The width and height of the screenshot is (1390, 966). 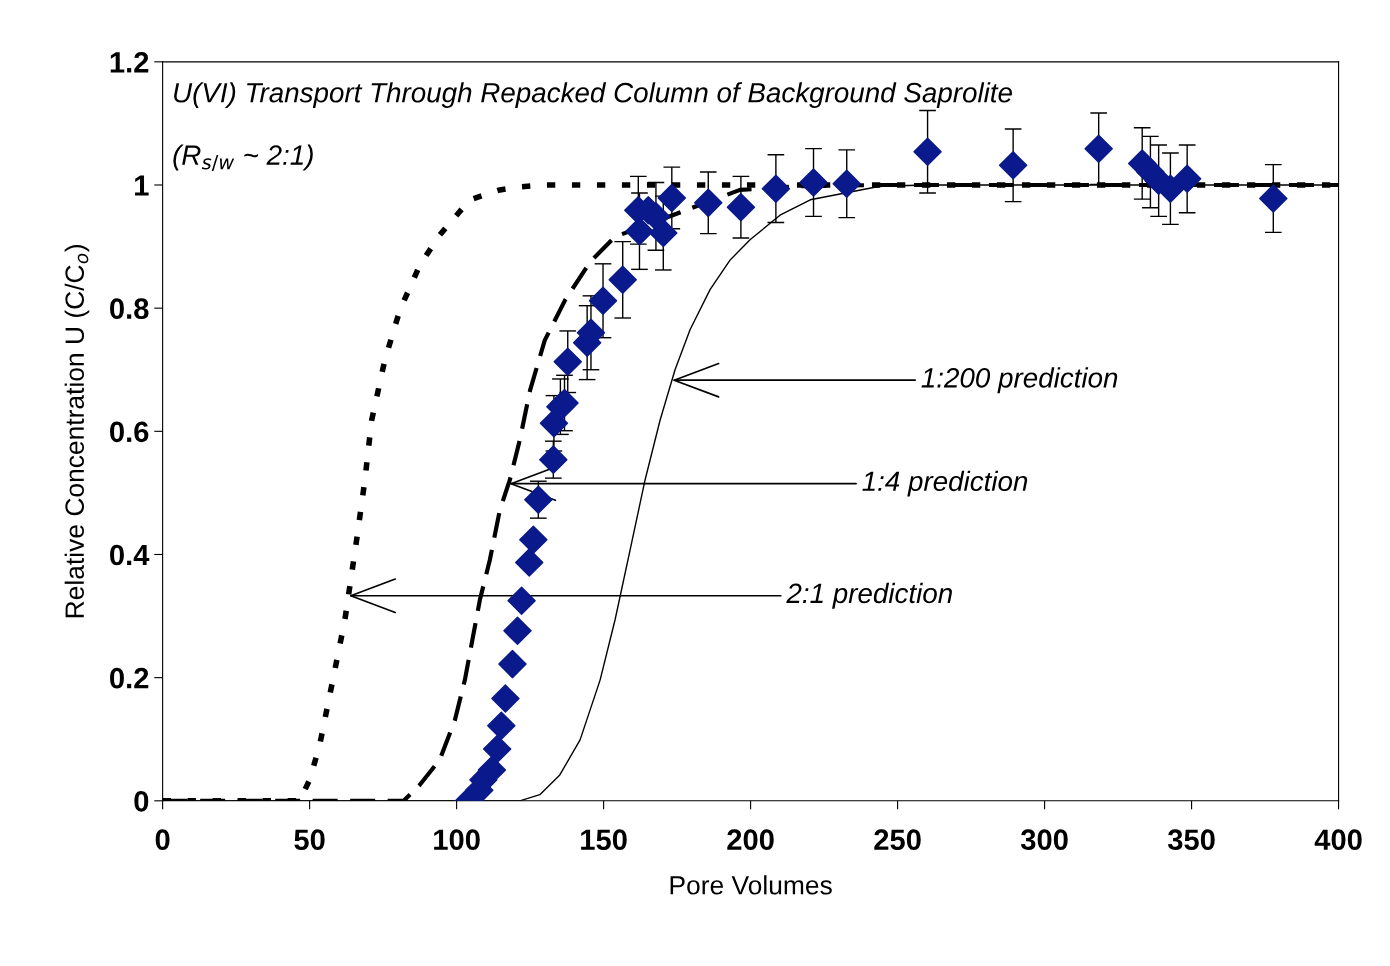 I want to click on x-tick-label: 350, so click(x=1191, y=840).